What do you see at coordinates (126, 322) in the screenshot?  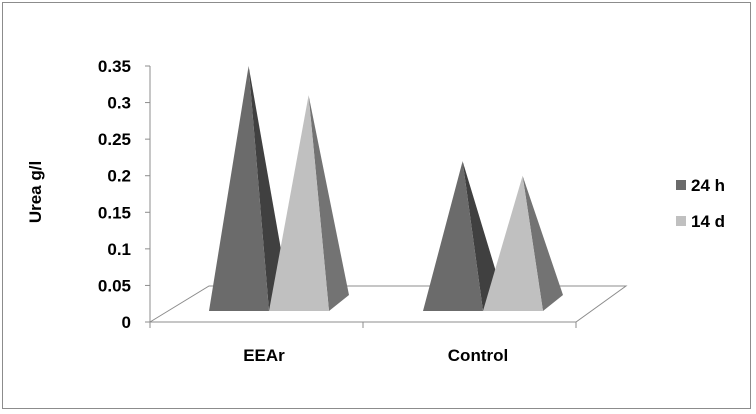 I see `y-tick-label: 0` at bounding box center [126, 322].